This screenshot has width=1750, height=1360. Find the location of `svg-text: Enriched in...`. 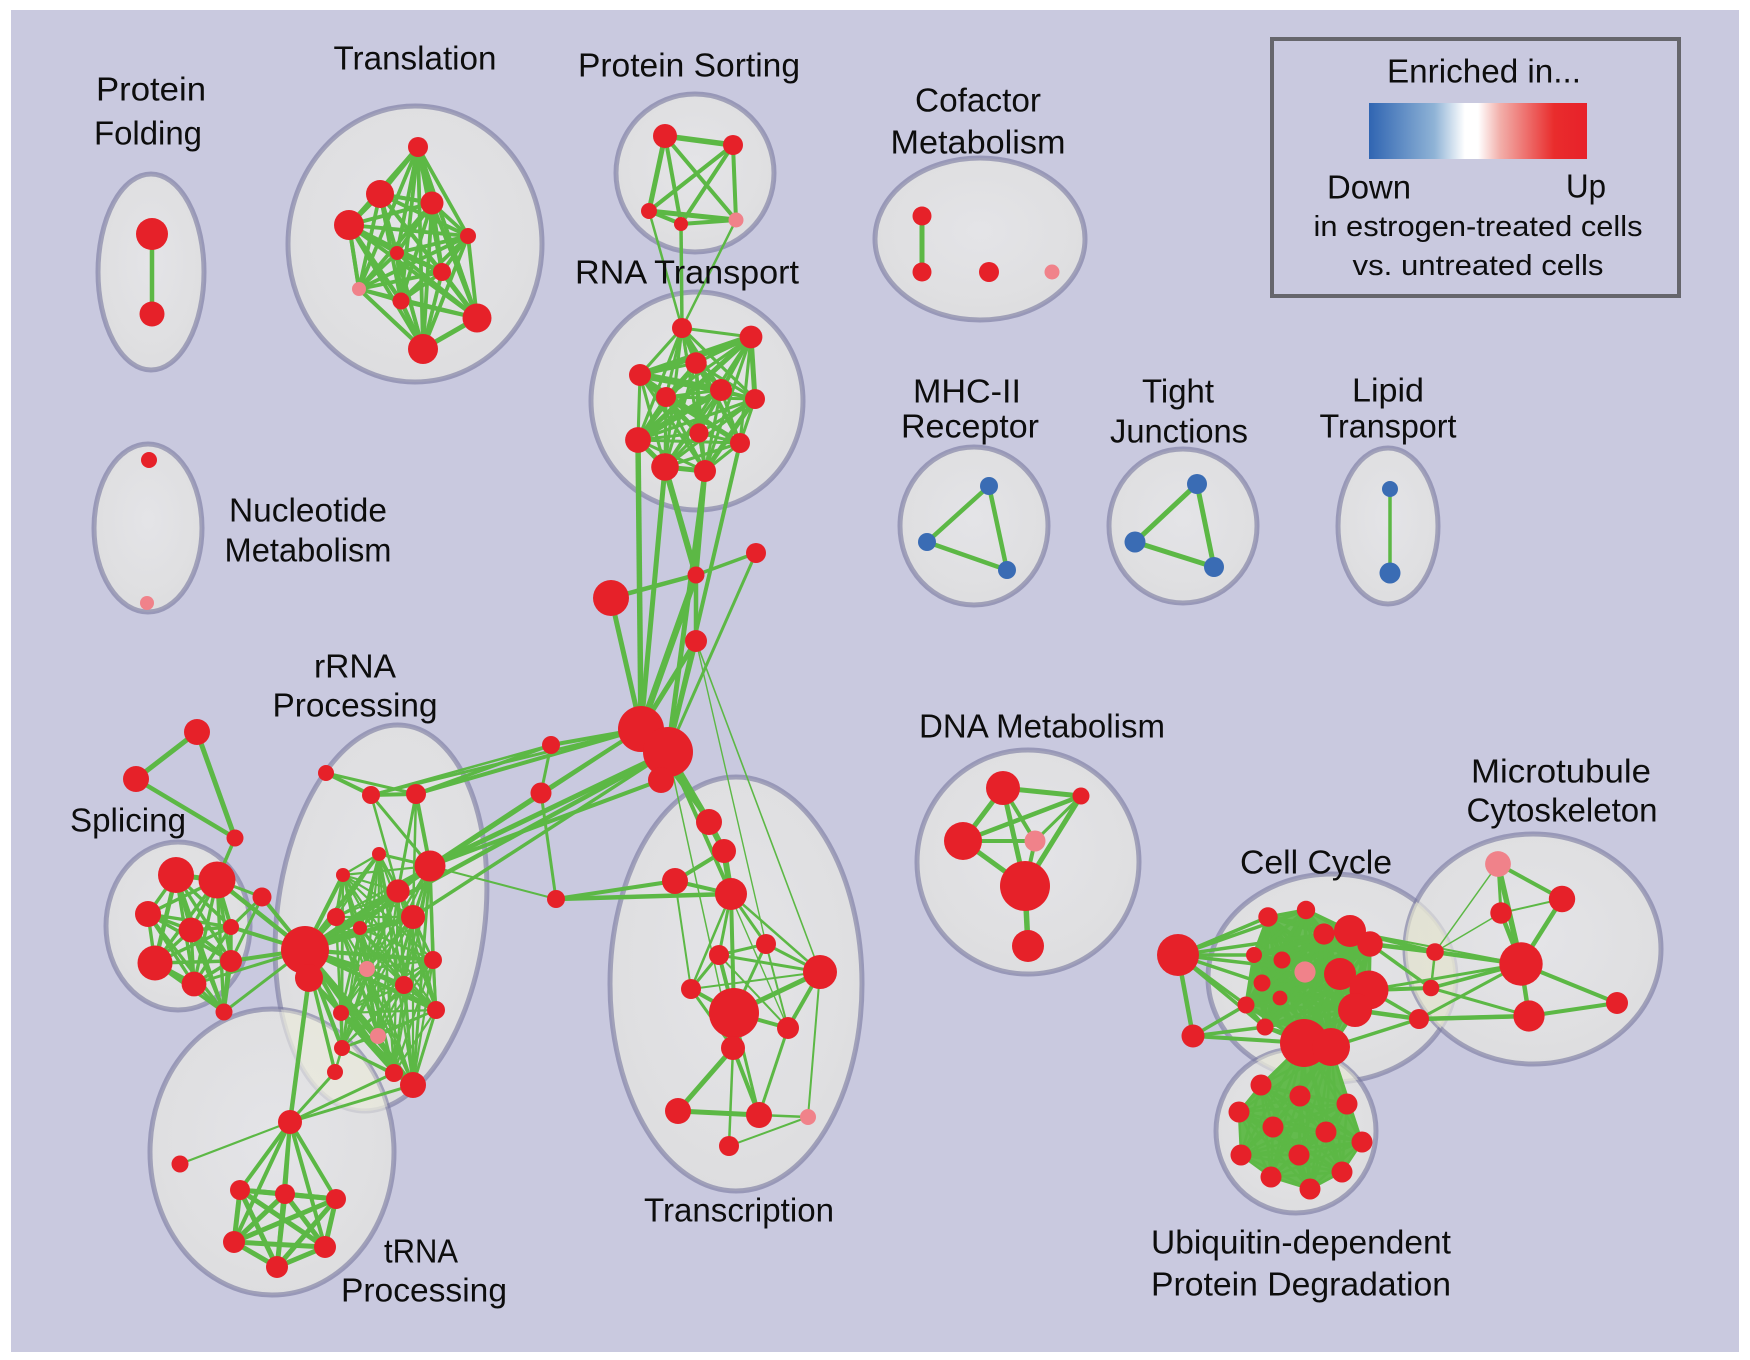

svg-text: Enriched in... is located at coordinates (1484, 71).